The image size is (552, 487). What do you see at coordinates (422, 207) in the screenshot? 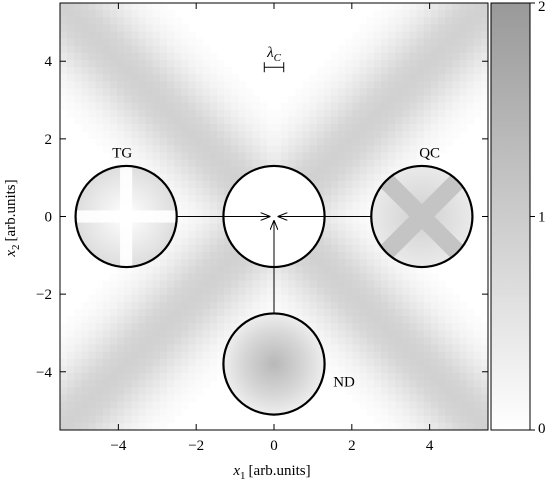
I see `circle-qc: QC` at bounding box center [422, 207].